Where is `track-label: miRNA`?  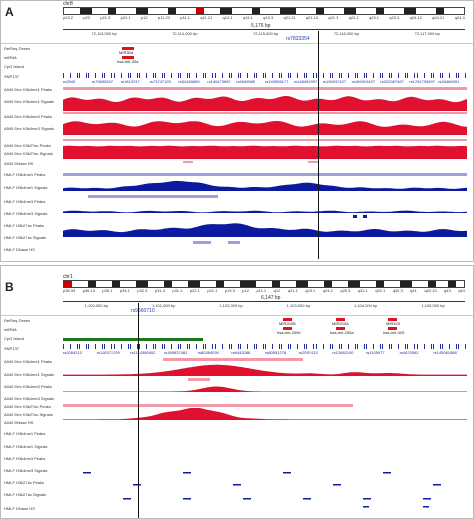
track-label: miRNA is located at coordinates (10, 57).